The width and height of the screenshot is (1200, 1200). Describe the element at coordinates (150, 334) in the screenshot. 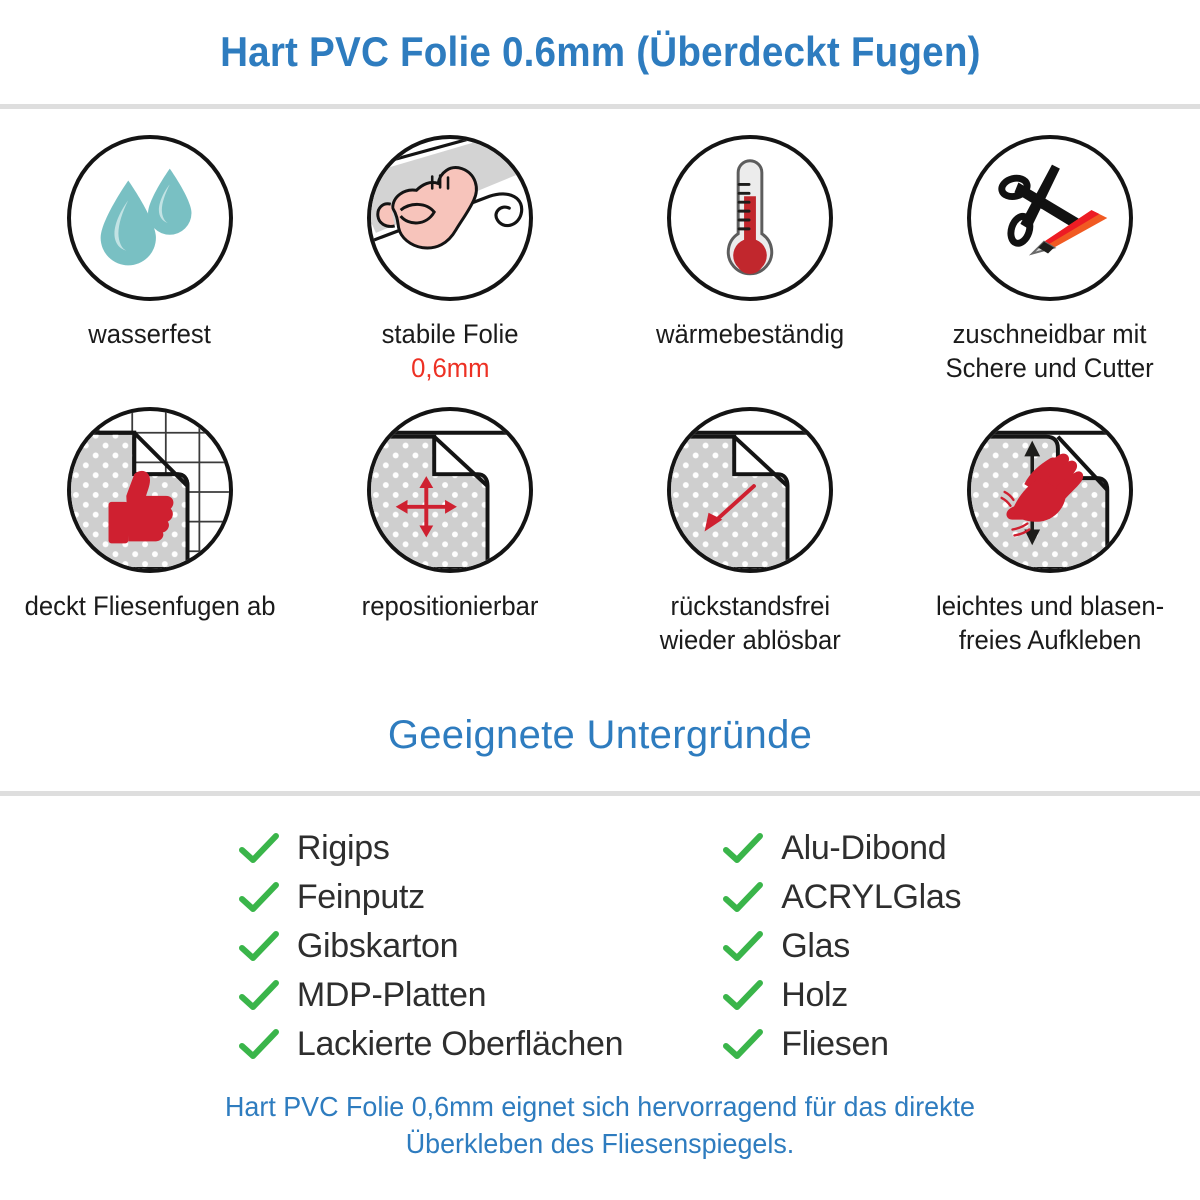

I see `feature-label: wasserfest` at that location.